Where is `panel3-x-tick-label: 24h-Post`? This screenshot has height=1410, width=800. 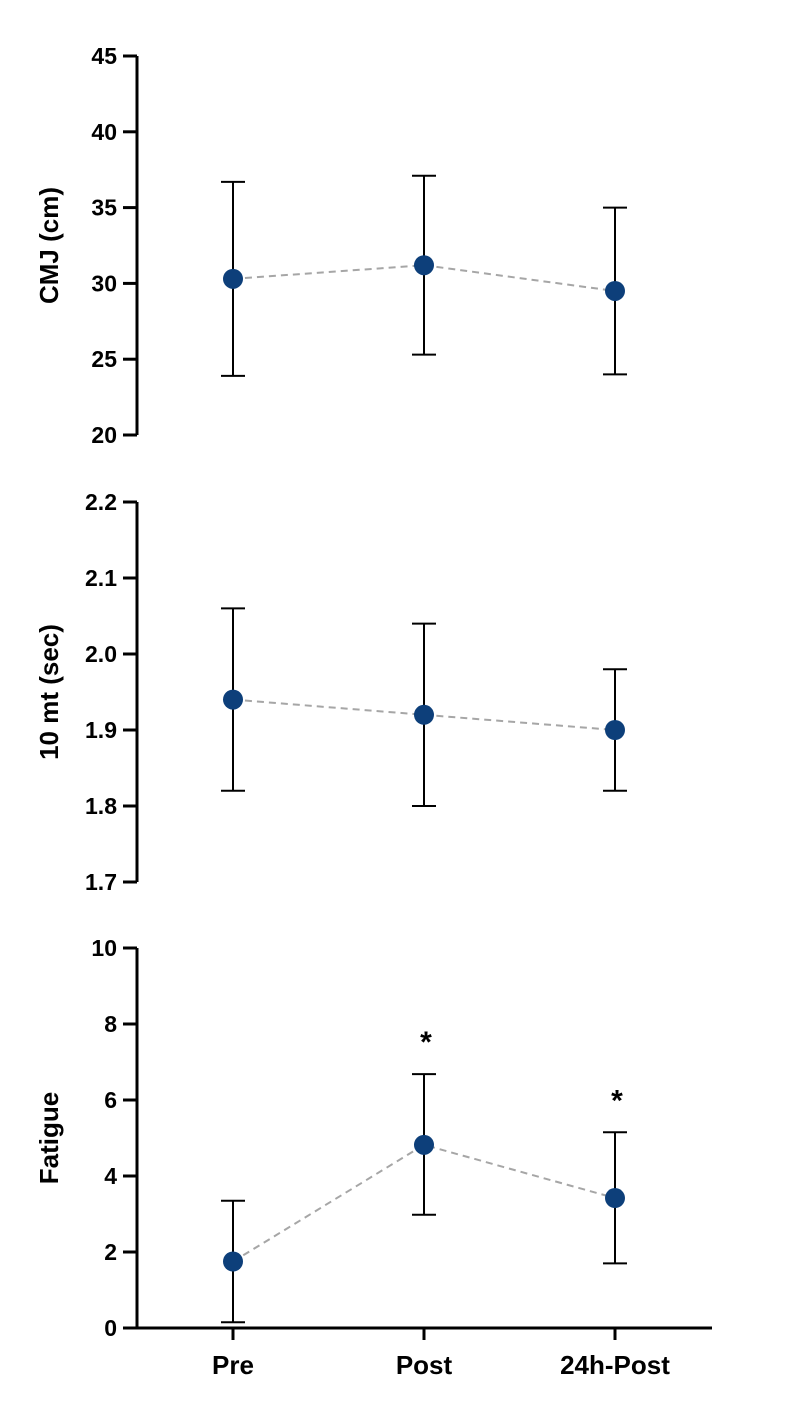 panel3-x-tick-label: 24h-Post is located at coordinates (615, 1365).